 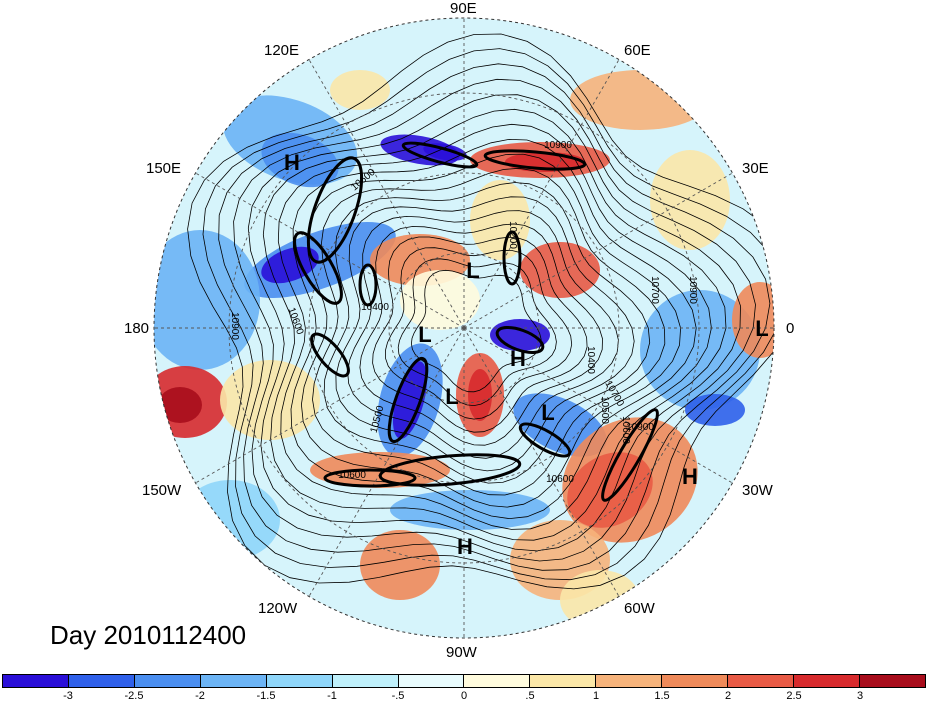 What do you see at coordinates (530, 696) in the screenshot?
I see `colorbar-tick-label: .5` at bounding box center [530, 696].